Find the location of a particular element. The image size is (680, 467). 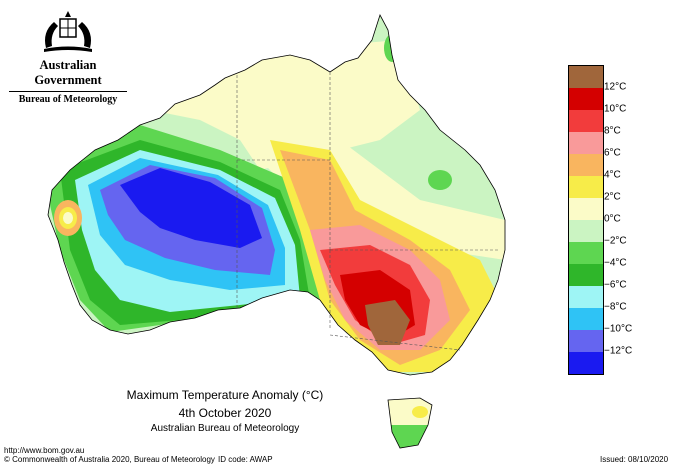

map-title: Maximum Temperature Anomaly (°C) is located at coordinates (225, 395).